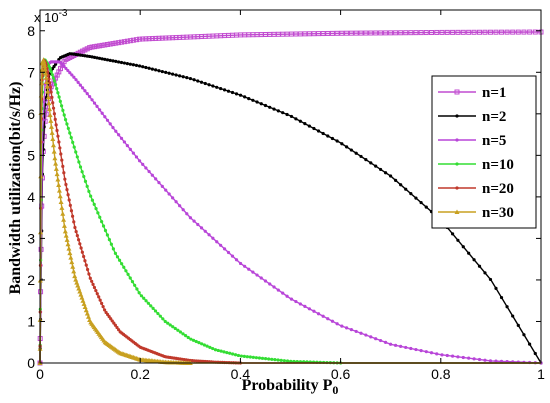 Image resolution: width=550 pixels, height=403 pixels. Describe the element at coordinates (484, 152) in the screenshot. I see `legend: n=1 n=2 n=5 n=10 n=20 n=30` at that location.